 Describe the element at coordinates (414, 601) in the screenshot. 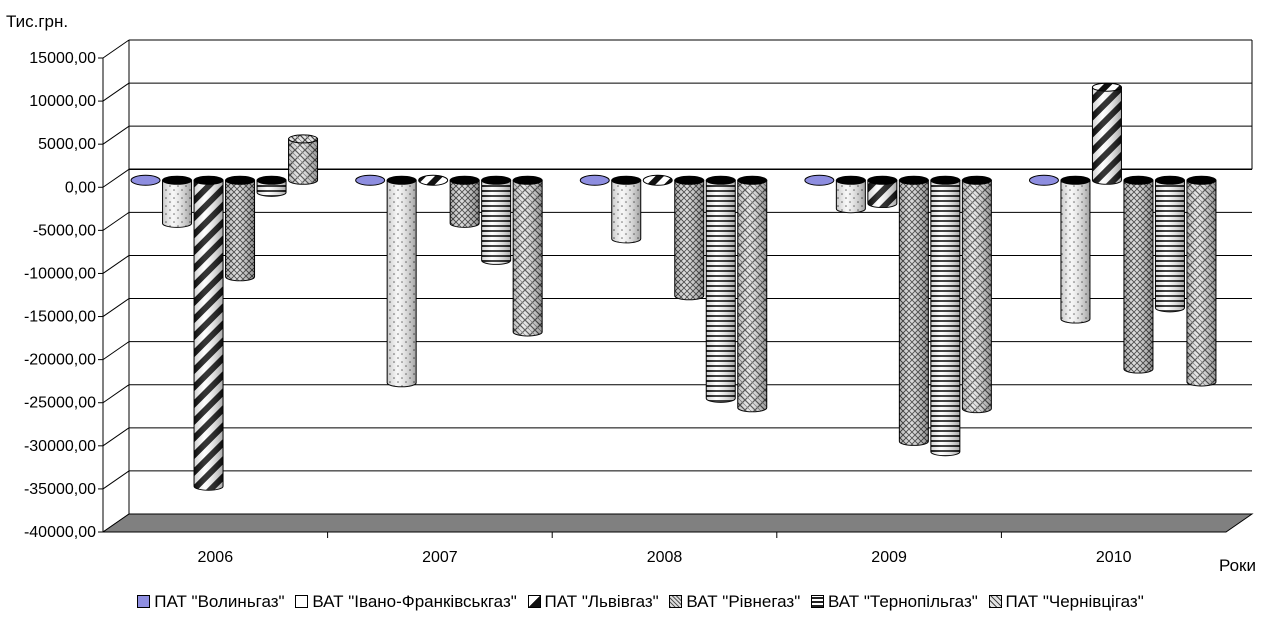

I see `legend-label: ВАТ "Івано-Франківськгаз"` at that location.